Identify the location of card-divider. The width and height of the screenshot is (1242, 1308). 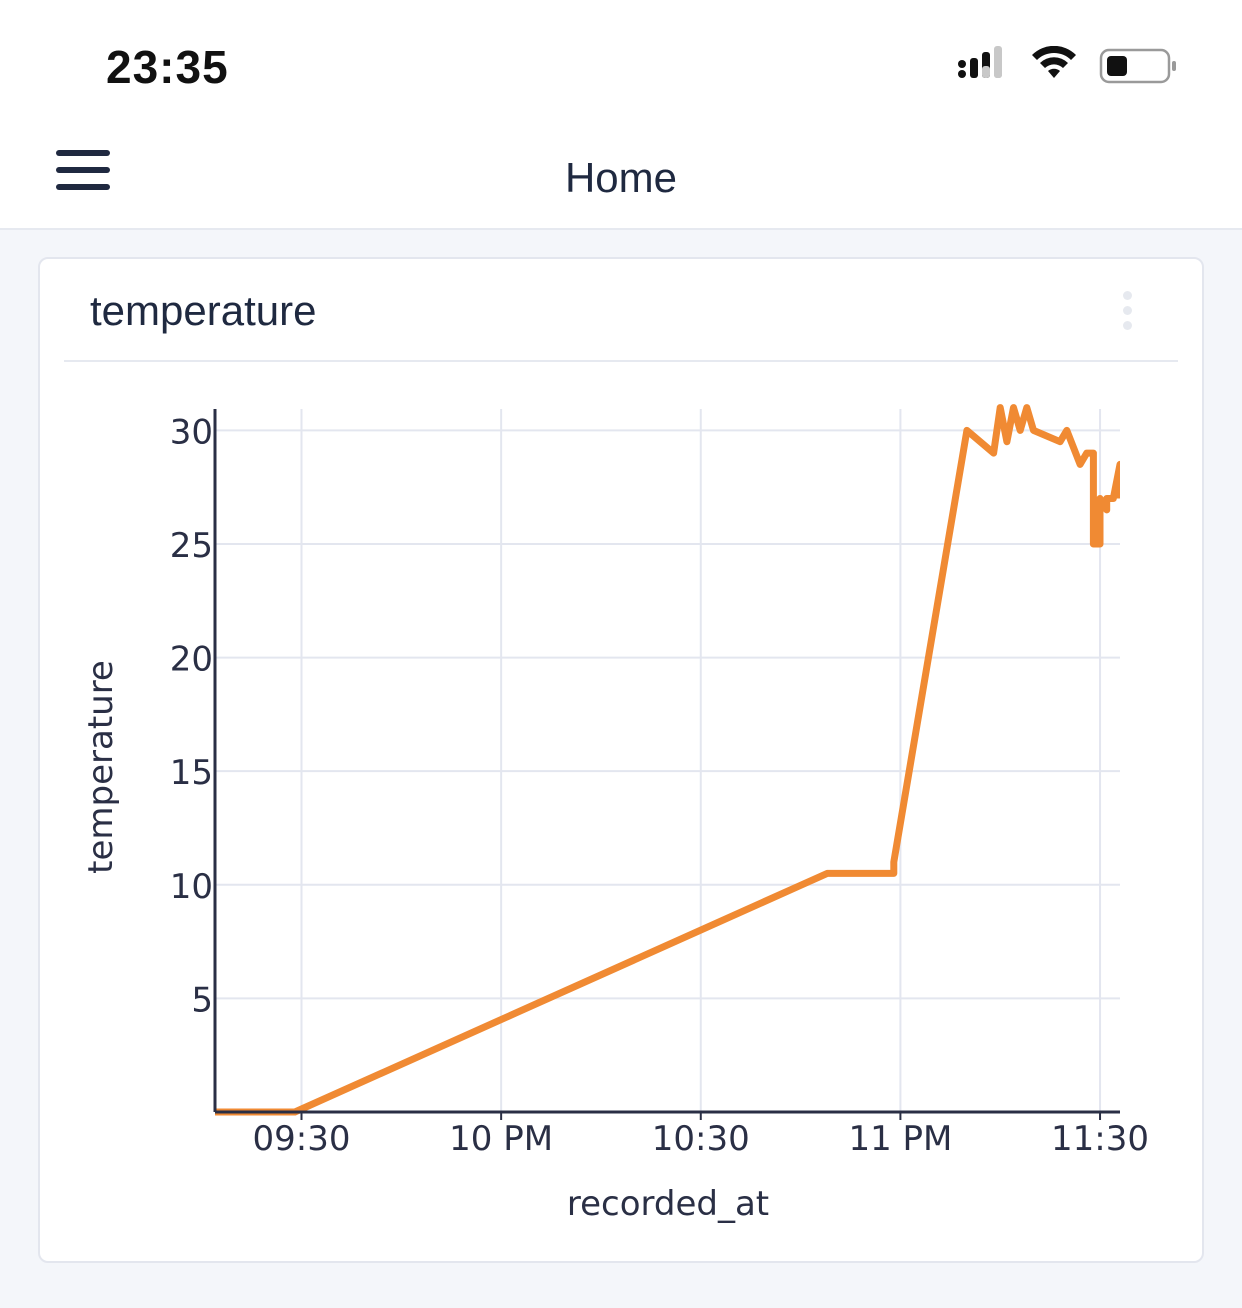
(621, 361).